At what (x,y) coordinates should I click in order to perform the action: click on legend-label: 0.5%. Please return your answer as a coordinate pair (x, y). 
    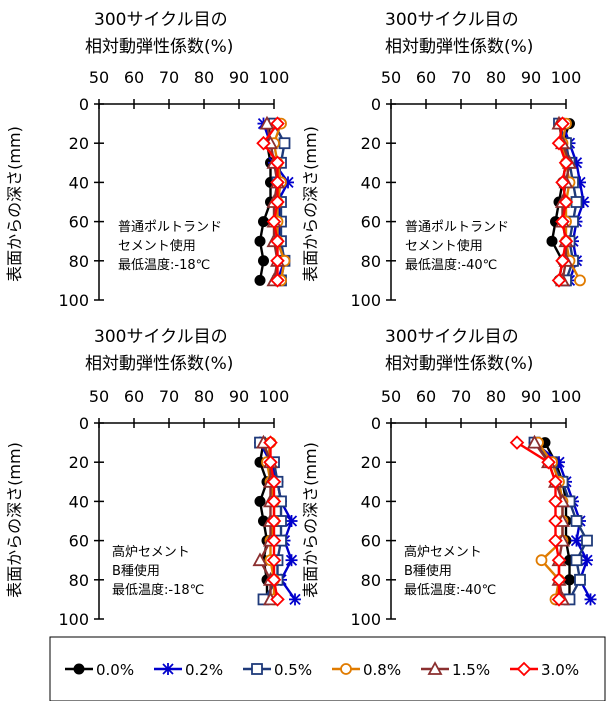
    Looking at the image, I should click on (293, 670).